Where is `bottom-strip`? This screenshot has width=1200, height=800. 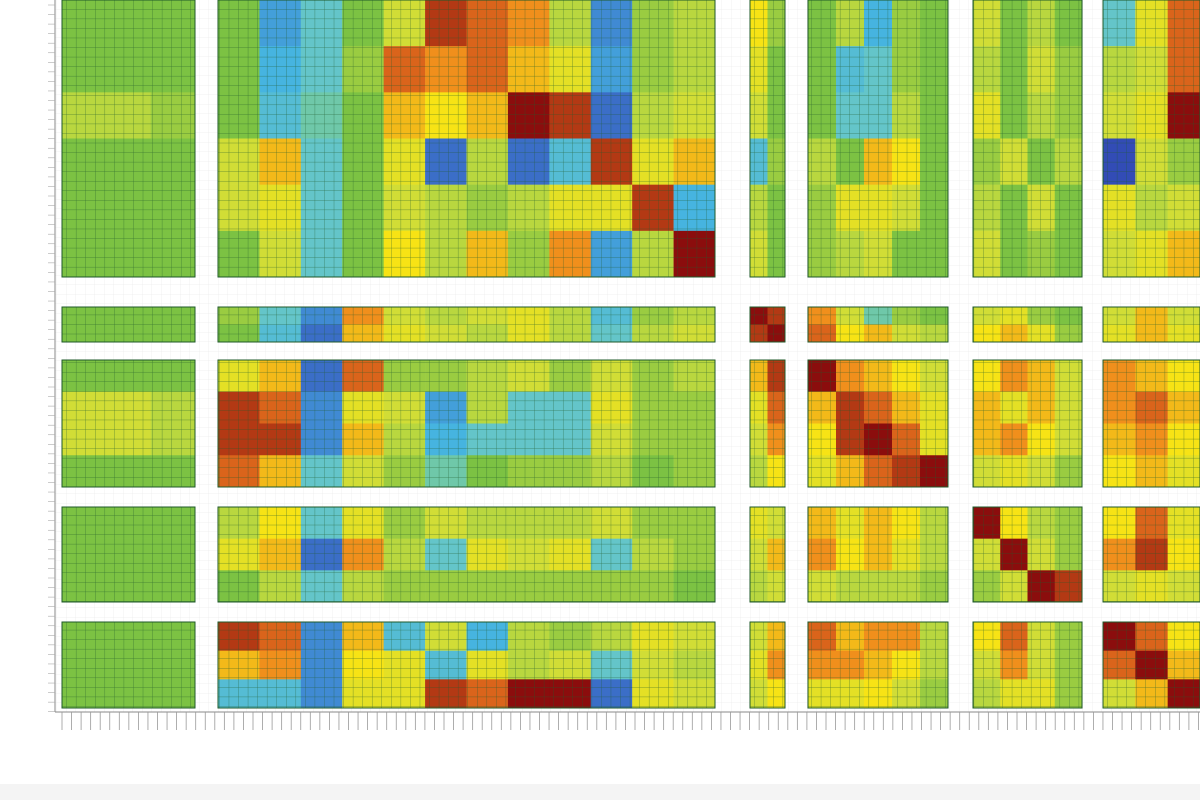
bottom-strip is located at coordinates (600, 792).